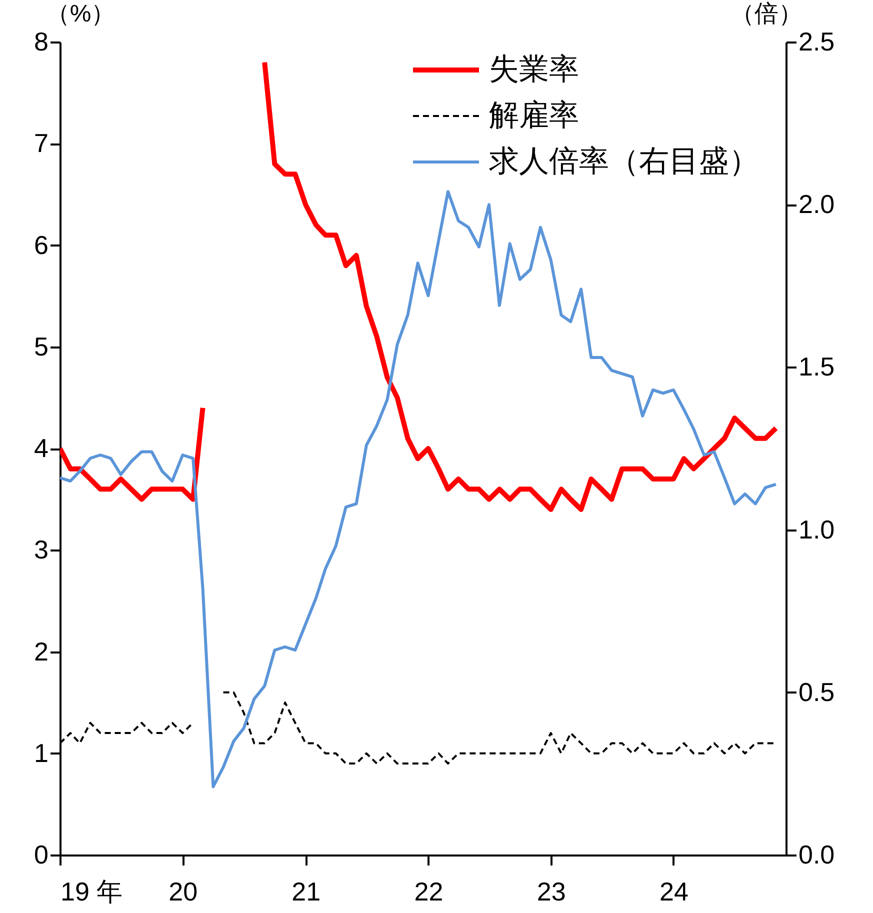 This screenshot has height=913, width=873. Describe the element at coordinates (816, 529) in the screenshot. I see `y2-tick-label: 1.0` at that location.